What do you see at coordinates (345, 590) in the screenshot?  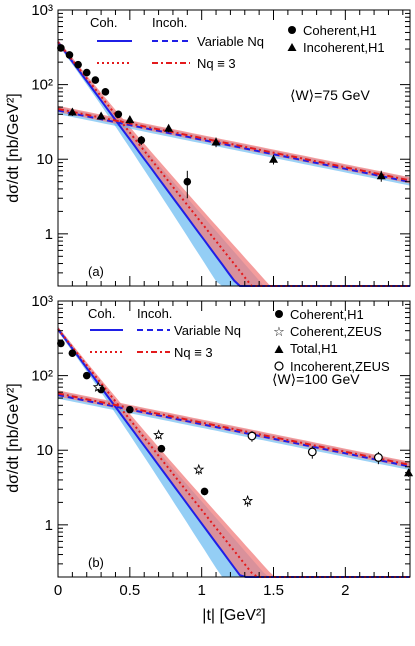 I see `x-tick-label: 2` at bounding box center [345, 590].